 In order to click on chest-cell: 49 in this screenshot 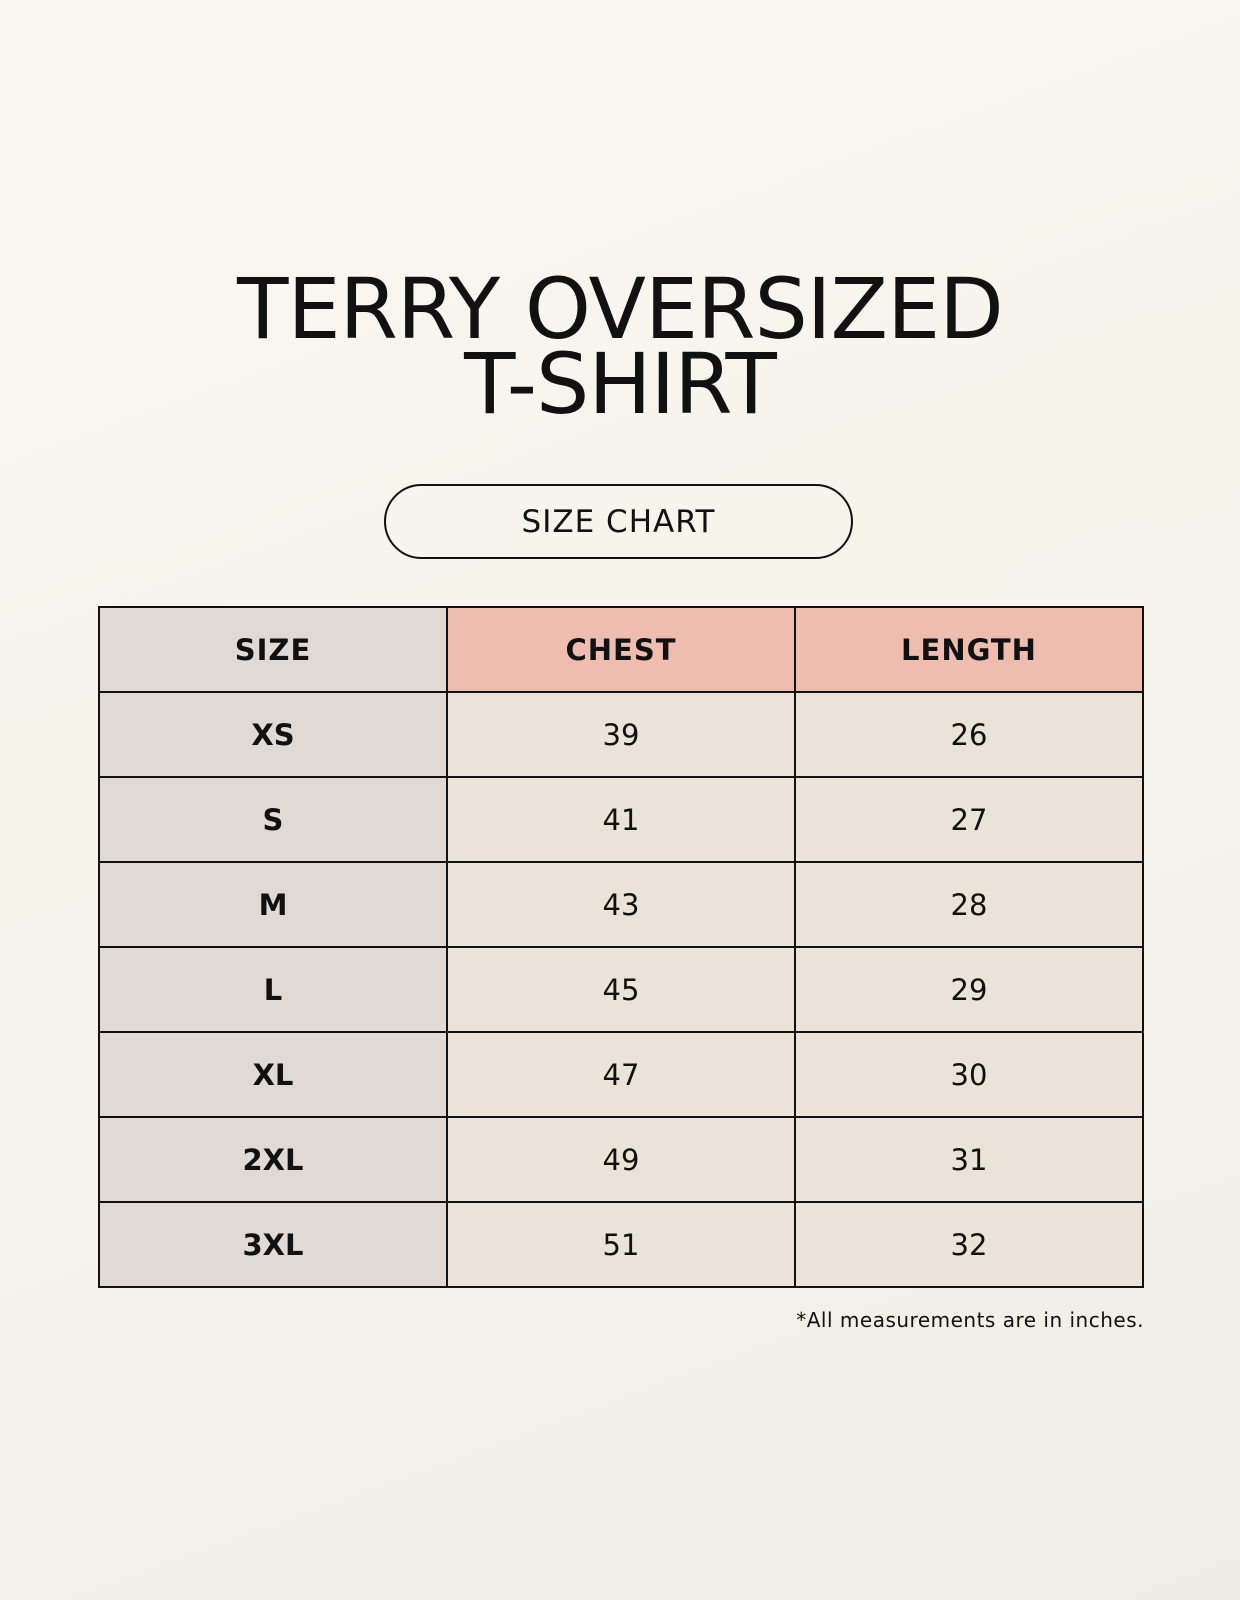, I will do `click(621, 1159)`.